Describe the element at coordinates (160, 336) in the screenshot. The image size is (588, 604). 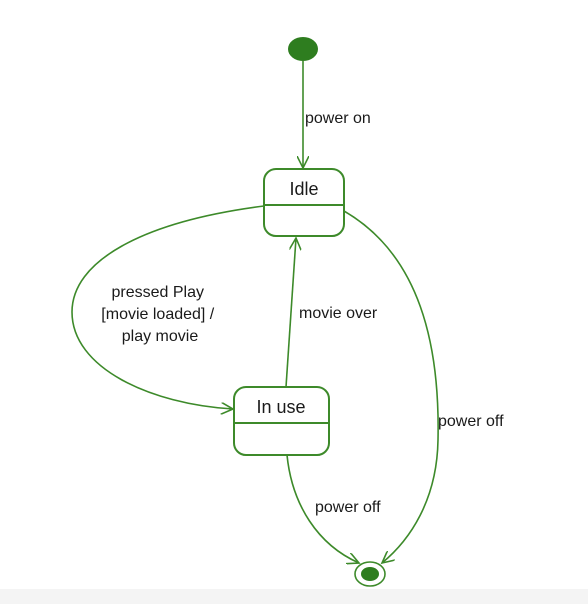
I see `transition-pressed-play-label-line-3: play movie` at that location.